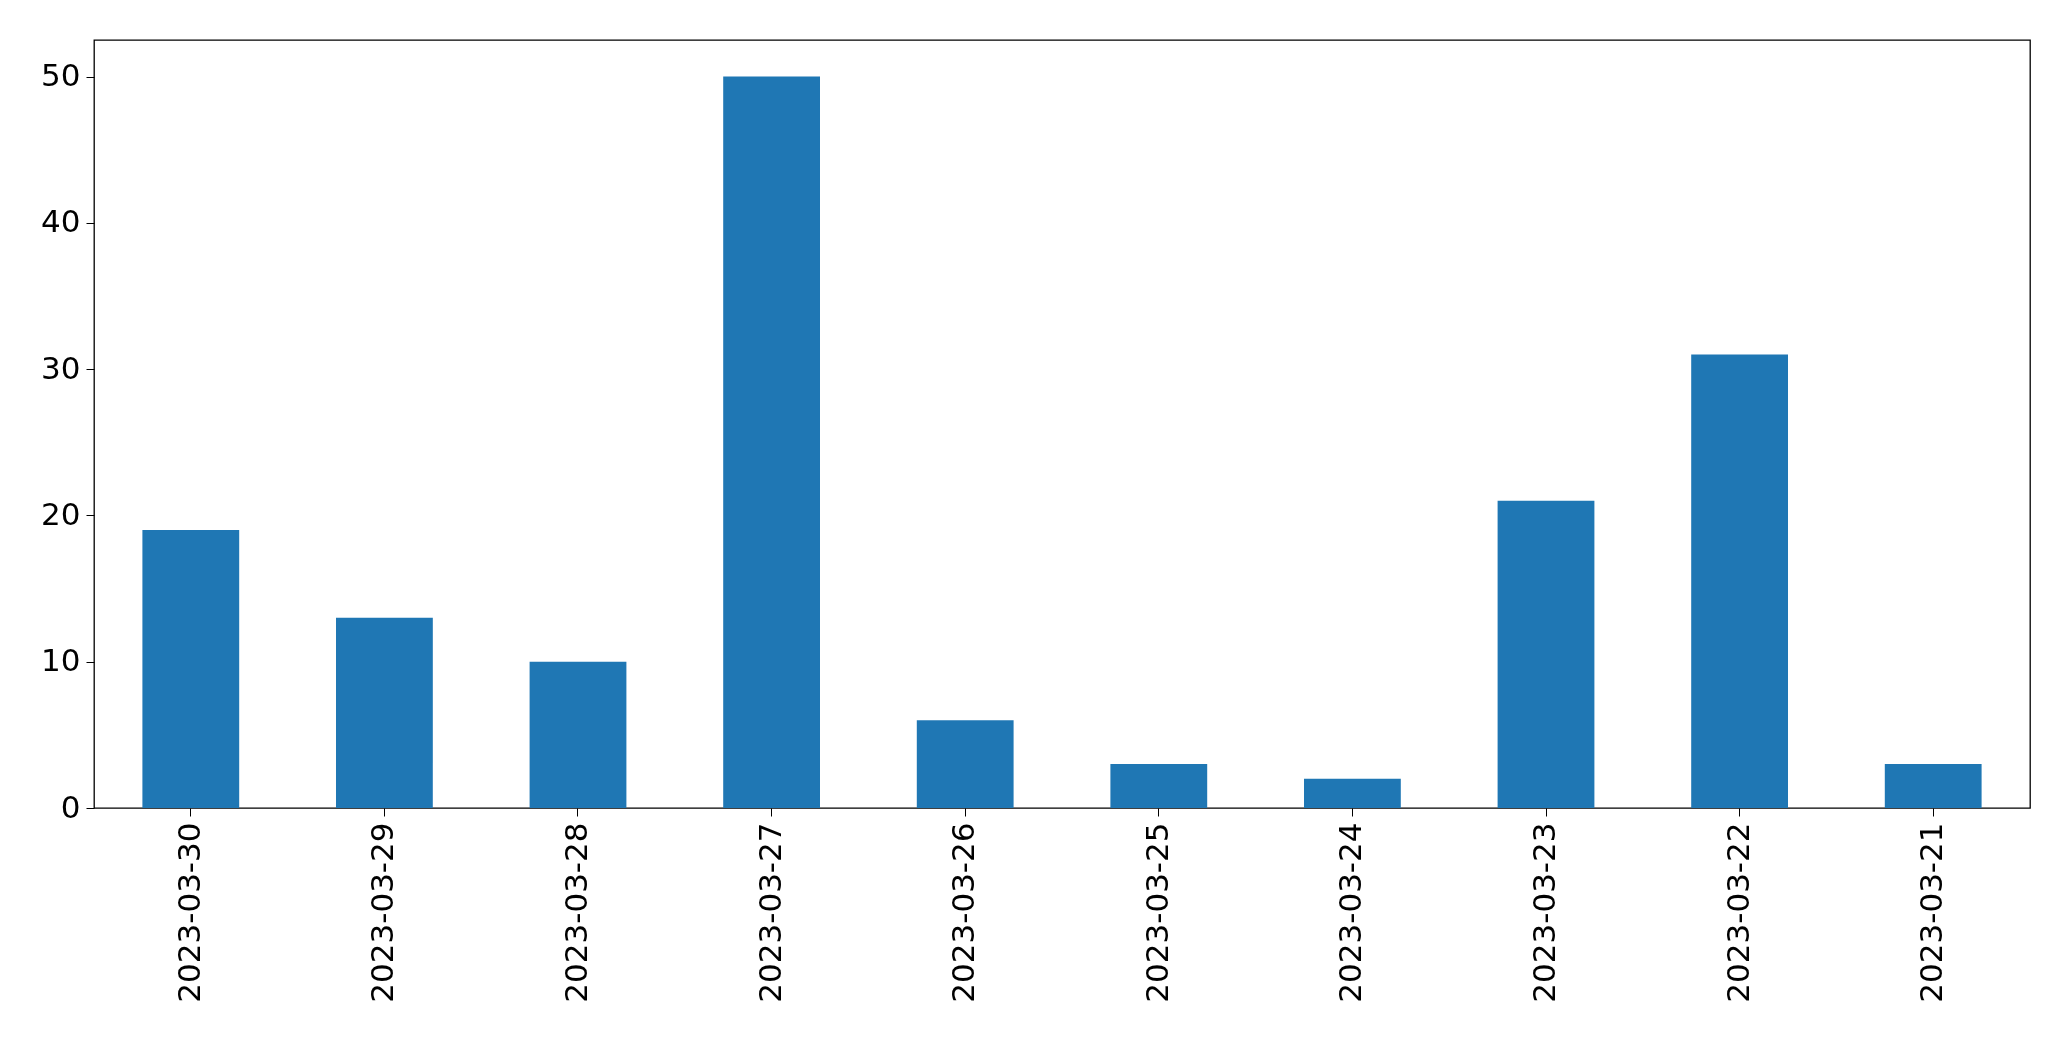 Image resolution: width=2071 pixels, height=1061 pixels. Describe the element at coordinates (188, 912) in the screenshot. I see `x-tick-label: 2023-03-30` at that location.